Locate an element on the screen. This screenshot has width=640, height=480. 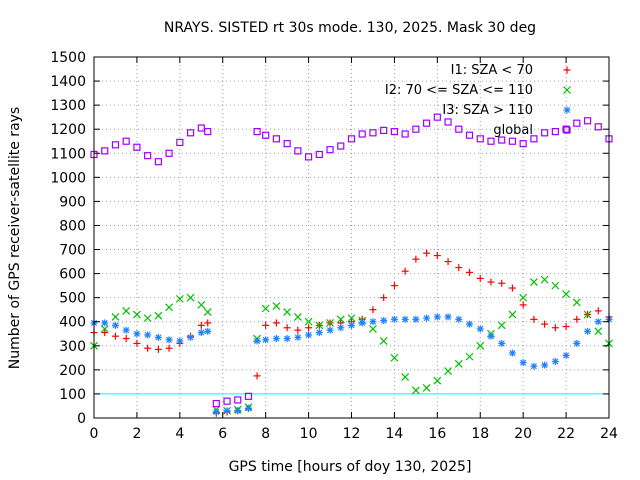
x-tick-label: 2 is located at coordinates (136, 434).